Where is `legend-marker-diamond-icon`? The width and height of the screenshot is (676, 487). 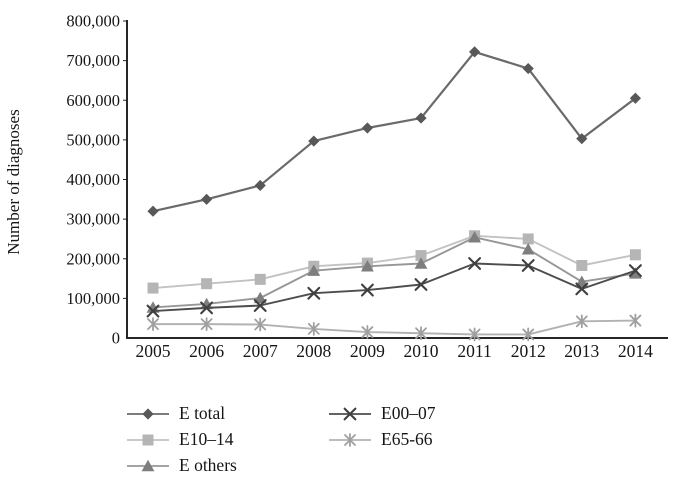
legend-marker-diamond-icon is located at coordinates (148, 414).